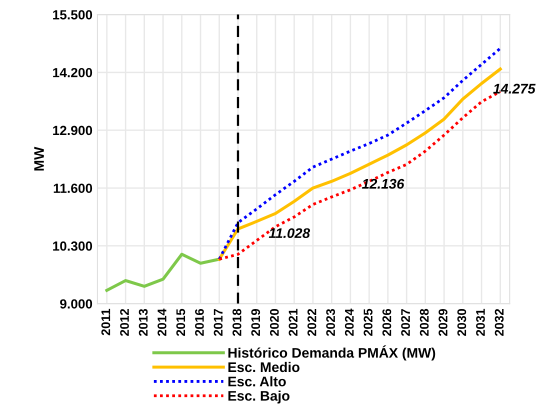 This screenshot has height=416, width=557. What do you see at coordinates (405, 322) in the screenshot?
I see `x-tick-label: 2027` at bounding box center [405, 322].